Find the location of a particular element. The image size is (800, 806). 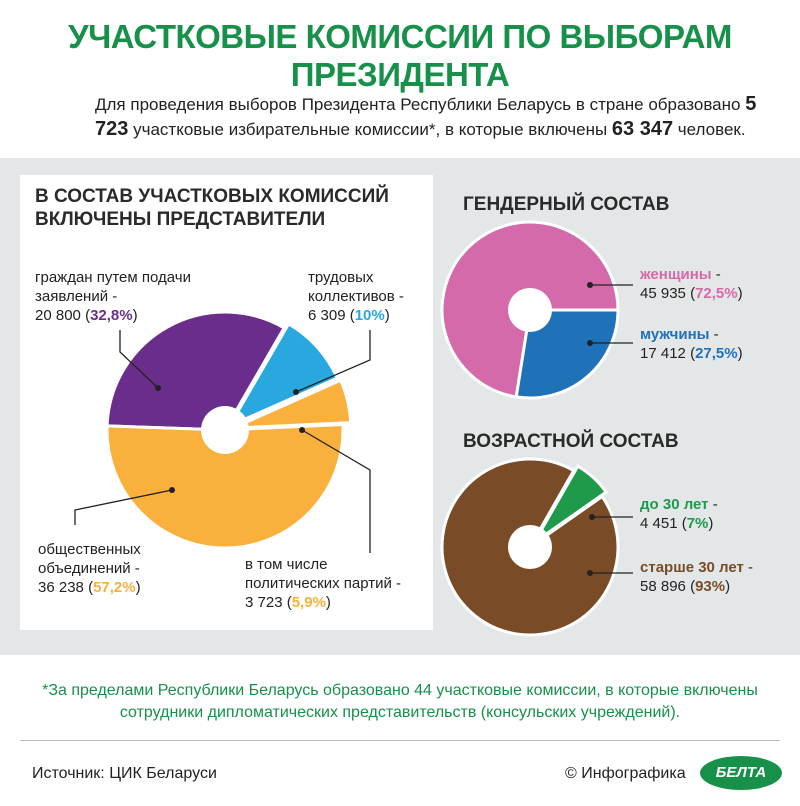

category-label: женщины is located at coordinates (680, 274).